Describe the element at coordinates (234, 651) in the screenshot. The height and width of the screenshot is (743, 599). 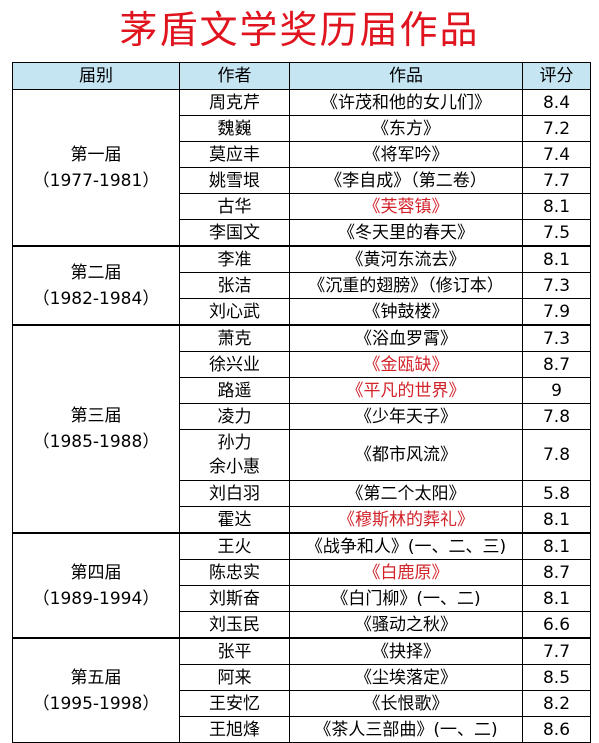
I see `author-cell: 张平` at that location.